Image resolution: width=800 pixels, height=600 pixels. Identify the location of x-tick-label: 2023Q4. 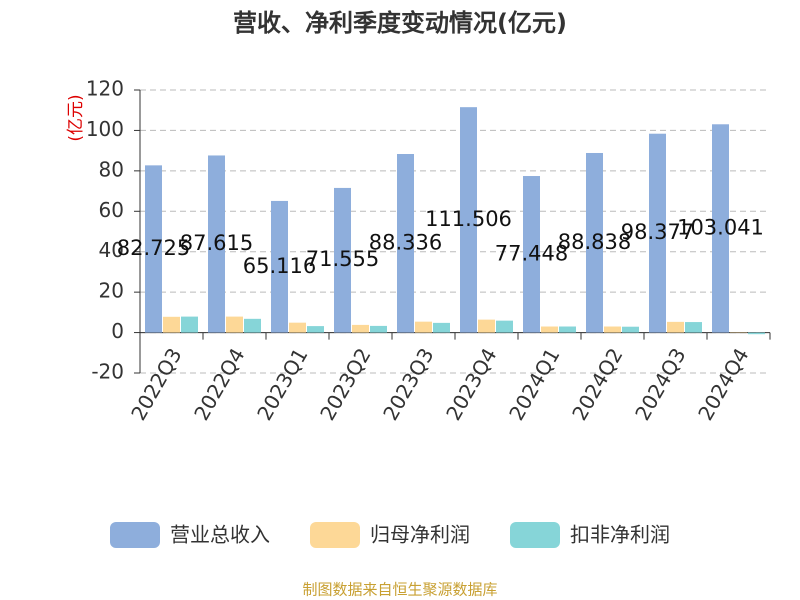
(471, 384).